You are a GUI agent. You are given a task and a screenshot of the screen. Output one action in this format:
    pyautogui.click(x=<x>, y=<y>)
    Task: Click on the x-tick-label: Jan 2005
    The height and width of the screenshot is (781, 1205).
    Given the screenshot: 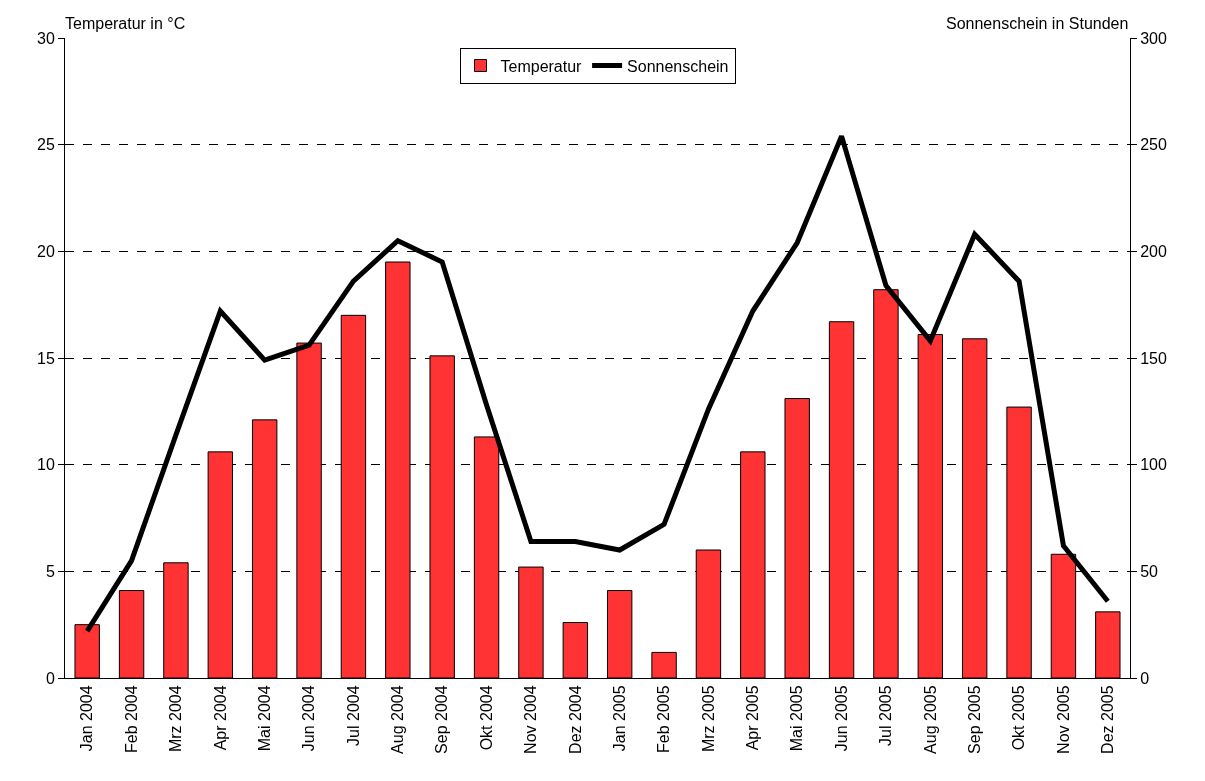 What is the action you would take?
    pyautogui.click(x=619, y=718)
    